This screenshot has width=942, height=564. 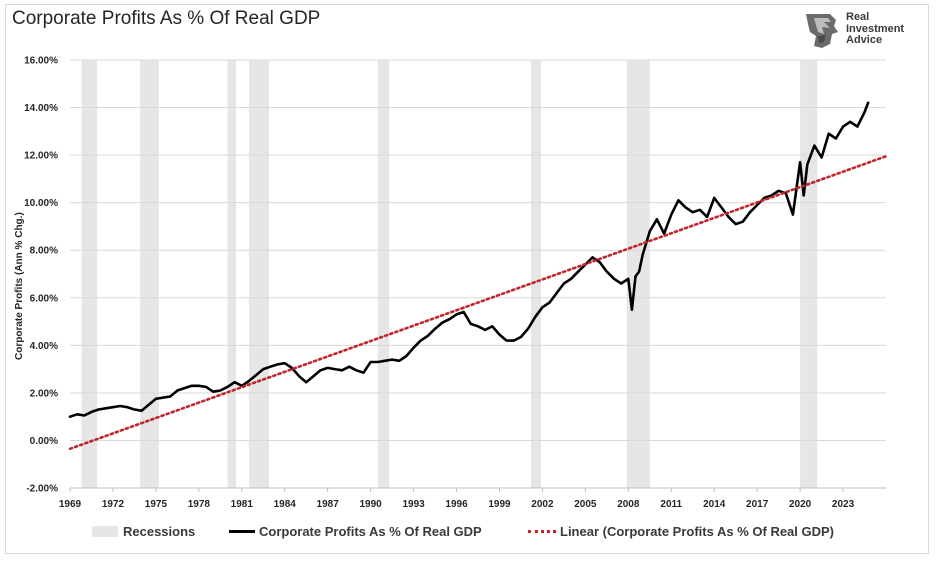 What do you see at coordinates (413, 504) in the screenshot?
I see `x-tick-label: 1993` at bounding box center [413, 504].